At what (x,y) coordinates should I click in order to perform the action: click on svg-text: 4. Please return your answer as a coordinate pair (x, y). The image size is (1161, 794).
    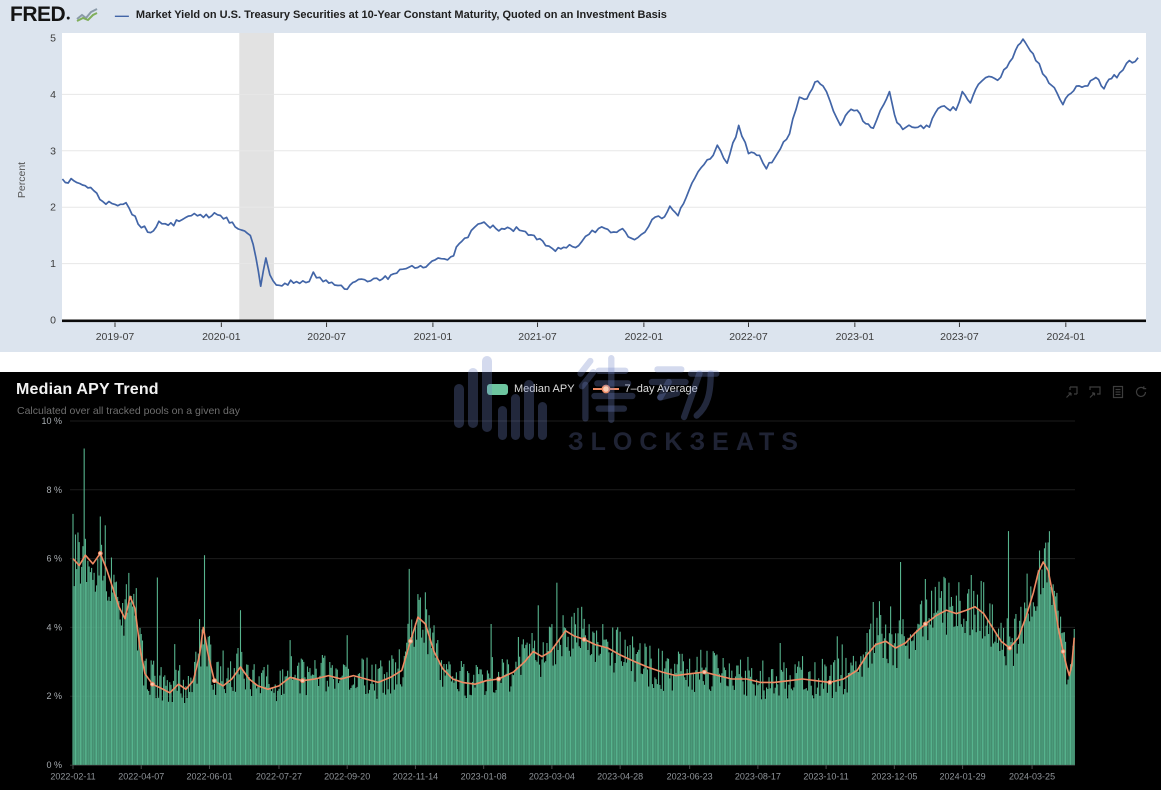
    Looking at the image, I should click on (53, 95).